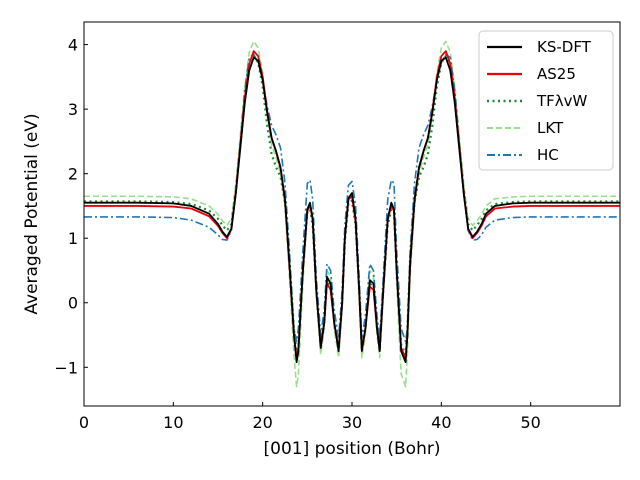 This screenshot has height=480, width=640. What do you see at coordinates (441, 422) in the screenshot?
I see `x-tick-label: 40` at bounding box center [441, 422].